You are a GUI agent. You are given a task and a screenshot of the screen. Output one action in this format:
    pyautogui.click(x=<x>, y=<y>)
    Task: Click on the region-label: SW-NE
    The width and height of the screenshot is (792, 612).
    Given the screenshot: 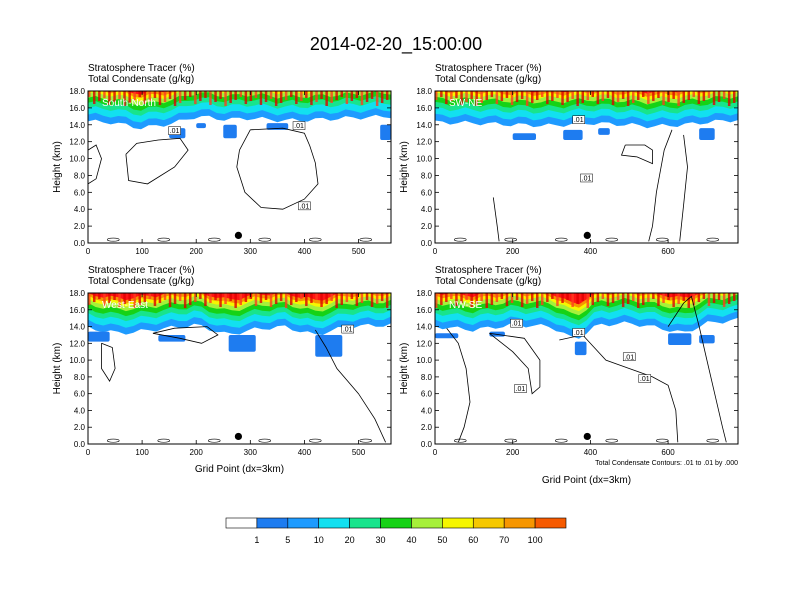 What is the action you would take?
    pyautogui.click(x=465, y=103)
    